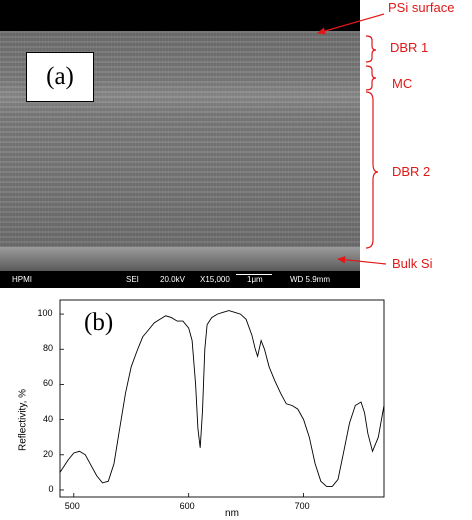 This screenshot has width=472, height=520. What do you see at coordinates (402, 83) in the screenshot?
I see `label-mc: MC` at bounding box center [402, 83].